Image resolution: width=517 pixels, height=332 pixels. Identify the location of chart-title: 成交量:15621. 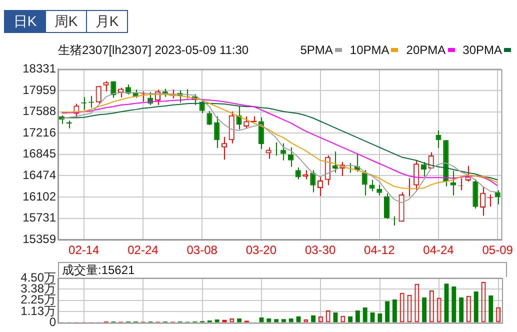
(282, 269).